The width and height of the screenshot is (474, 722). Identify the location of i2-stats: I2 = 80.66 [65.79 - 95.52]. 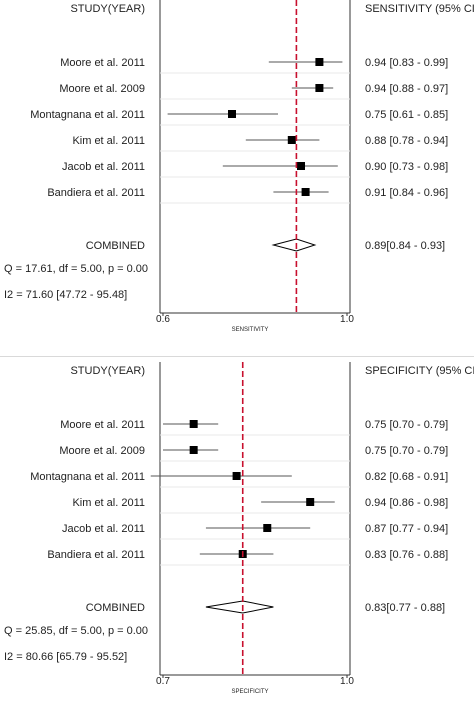
(65, 657).